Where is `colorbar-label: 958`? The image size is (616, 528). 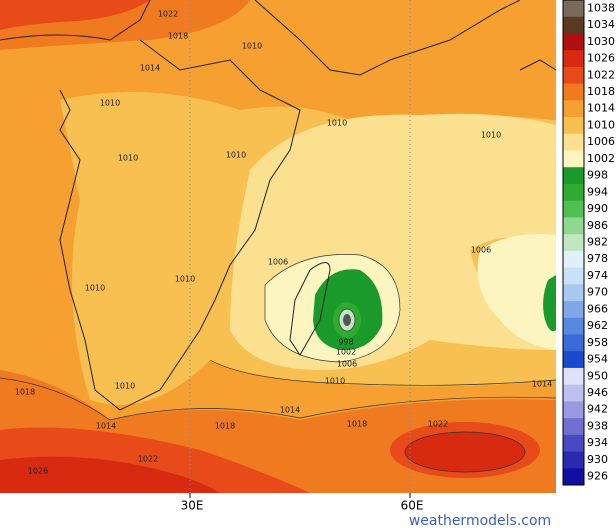 colorbar-label: 958 is located at coordinates (597, 342).